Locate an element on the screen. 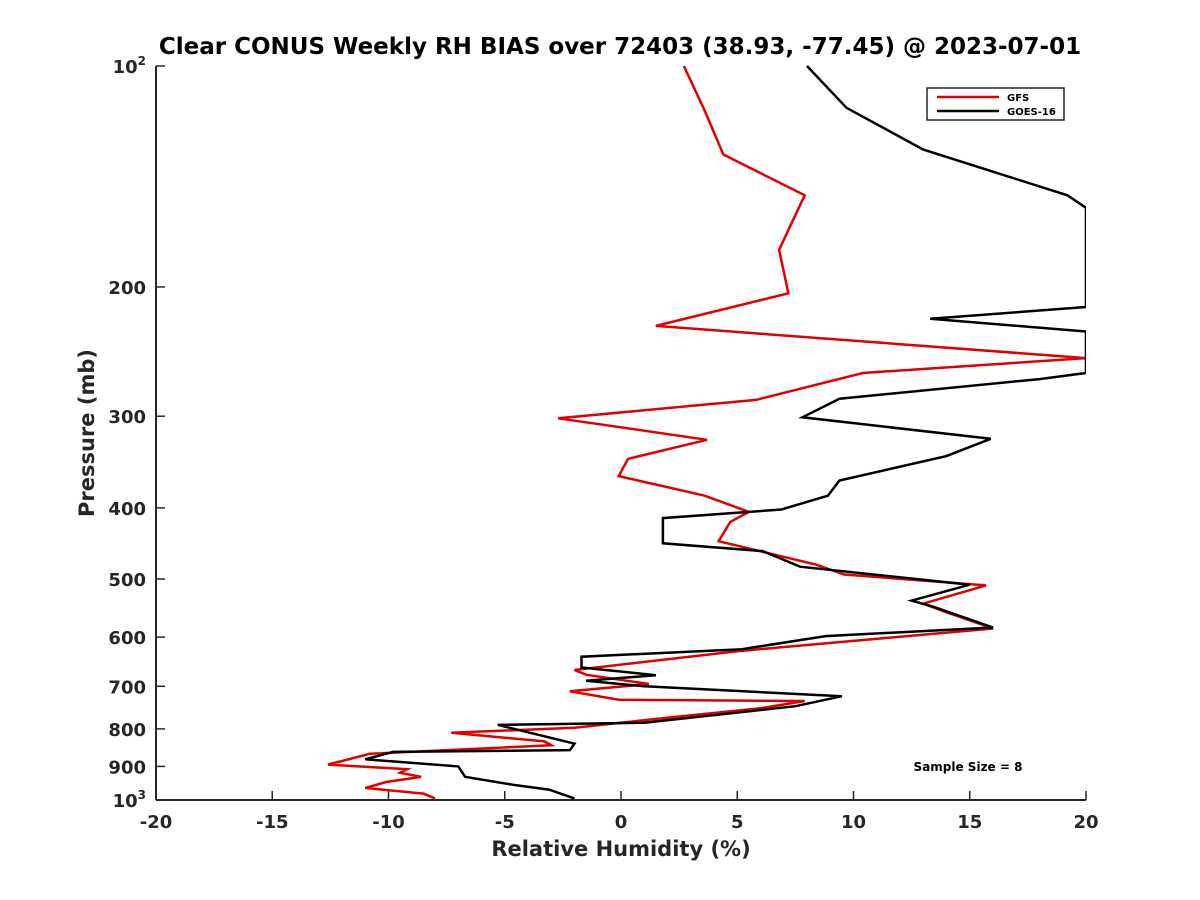 The image size is (1200, 900). x-axis-label: Relative Humidity (%) is located at coordinates (620, 849).